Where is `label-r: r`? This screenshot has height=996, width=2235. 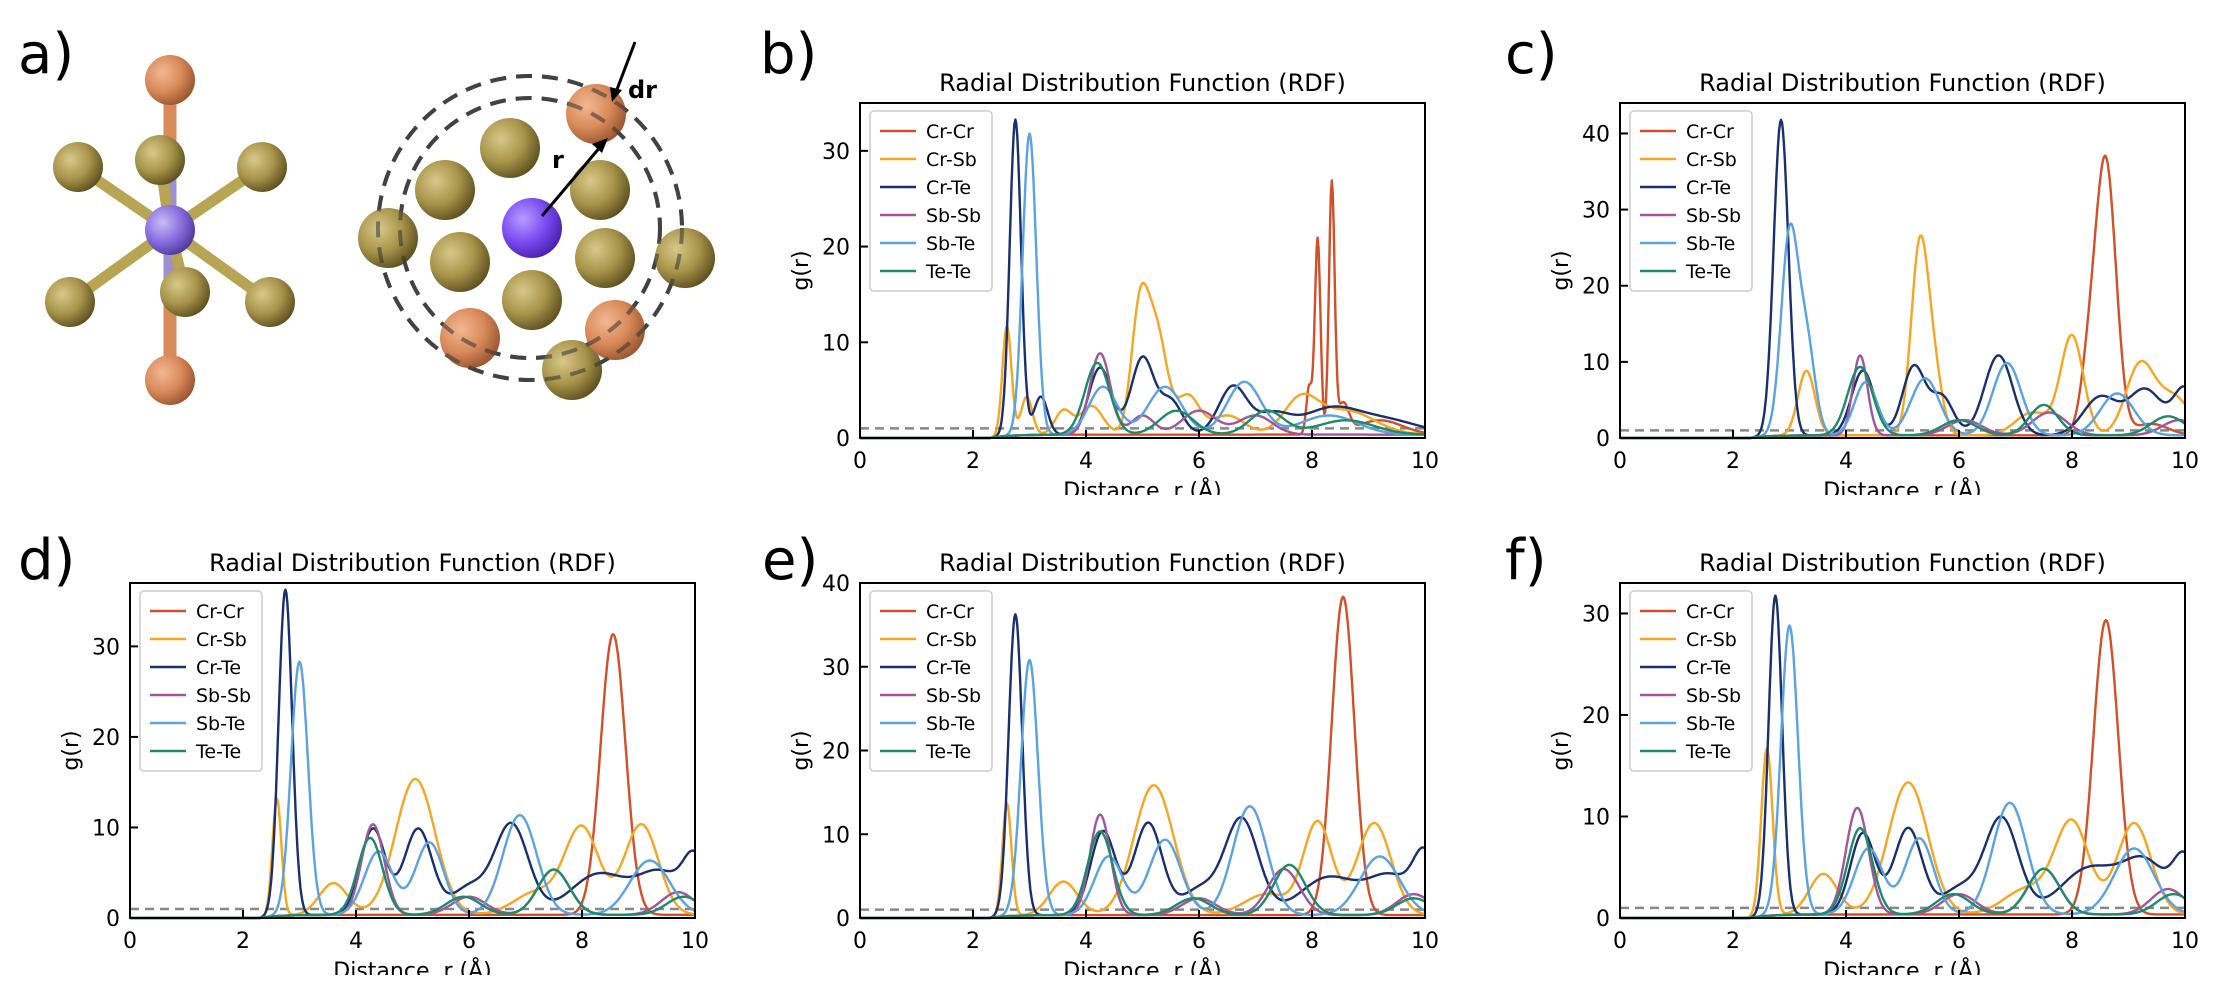
label-r: r is located at coordinates (558, 160).